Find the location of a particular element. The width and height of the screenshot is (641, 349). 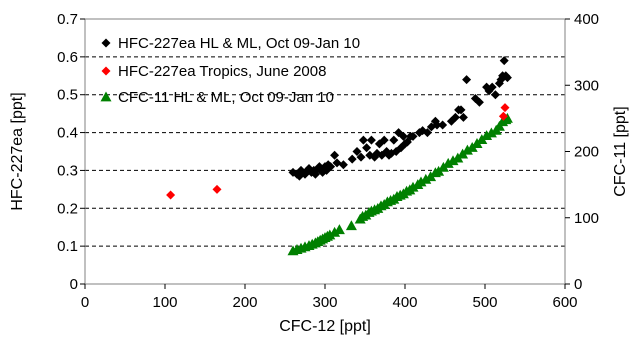

right-y-axis-label: CFC-11 [ppt] is located at coordinates (620, 151).